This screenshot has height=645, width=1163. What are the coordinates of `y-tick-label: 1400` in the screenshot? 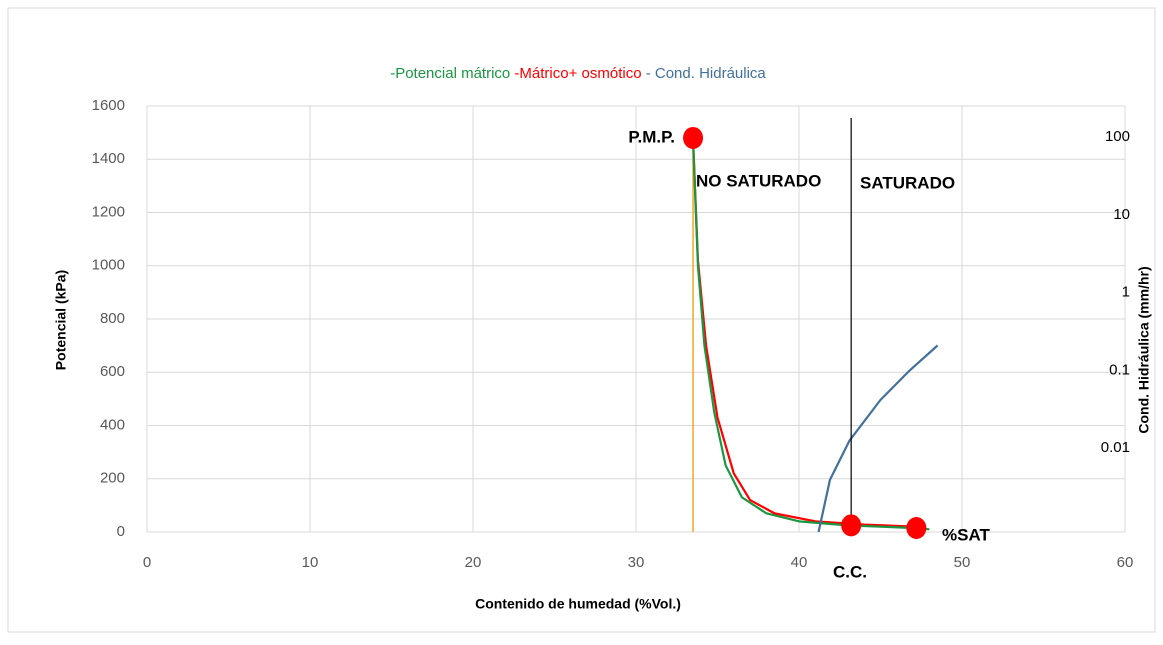 It's located at (108, 158).